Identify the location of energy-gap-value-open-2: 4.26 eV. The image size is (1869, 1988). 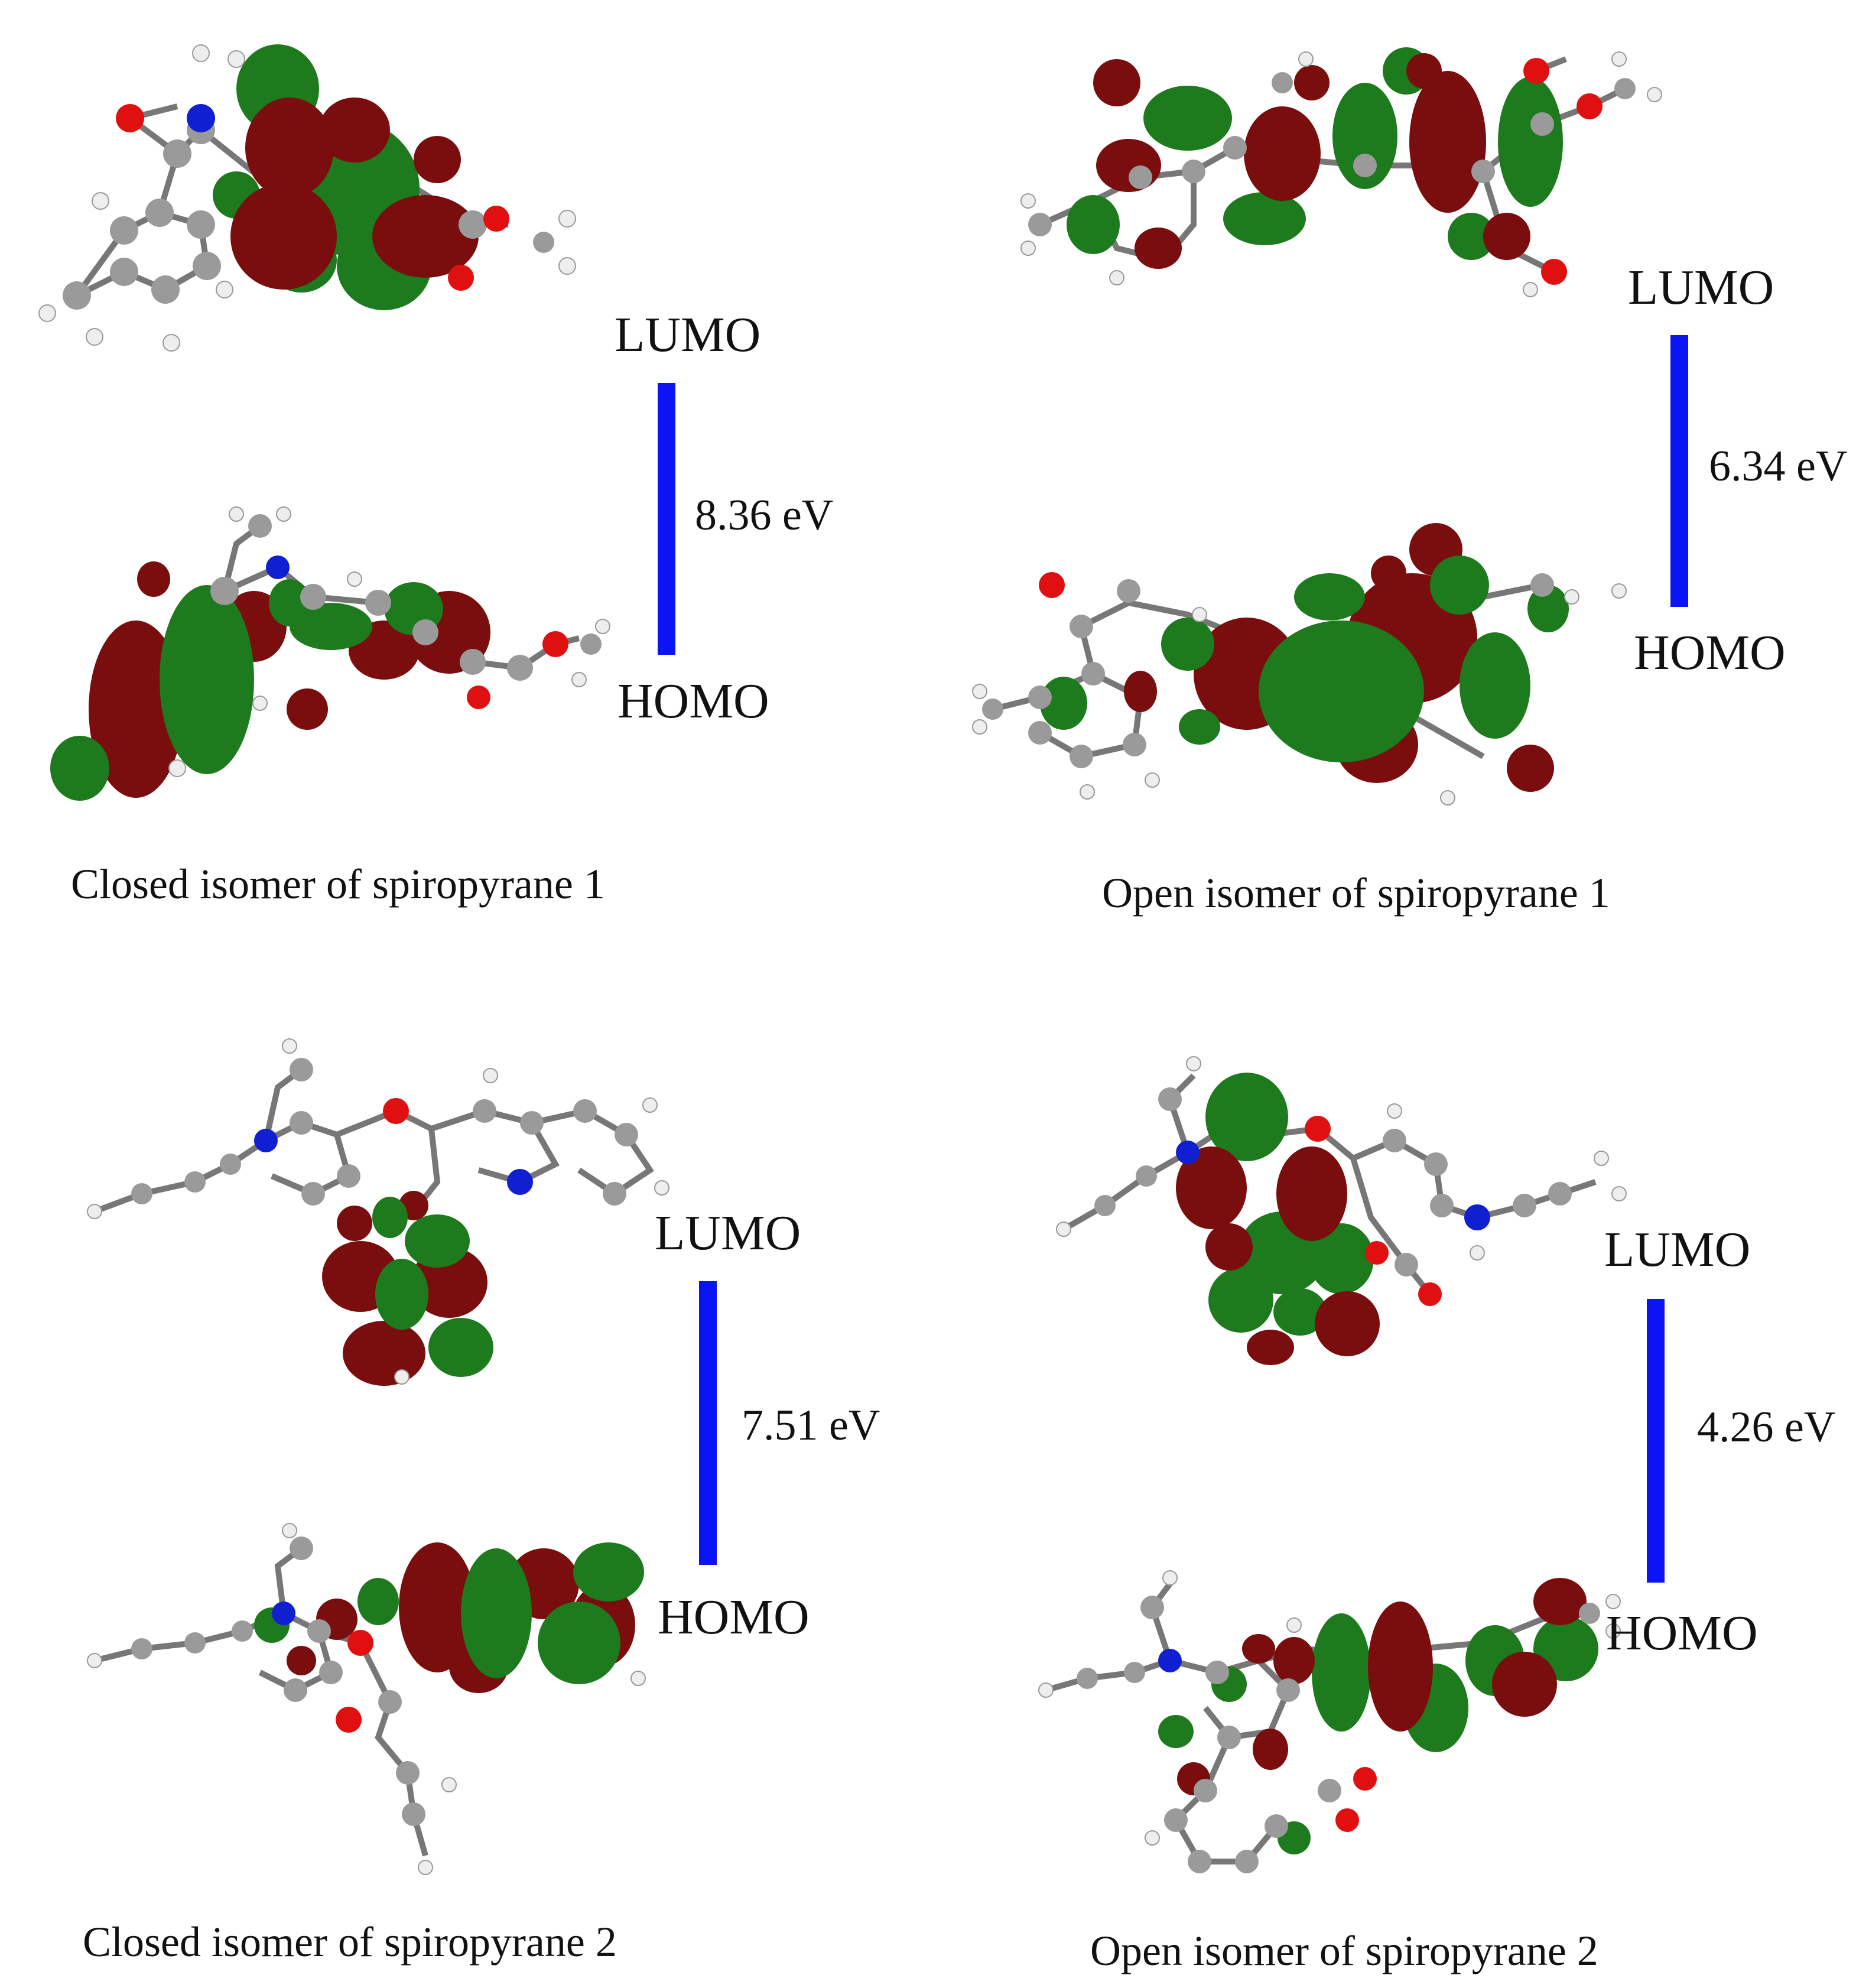
(1767, 1427).